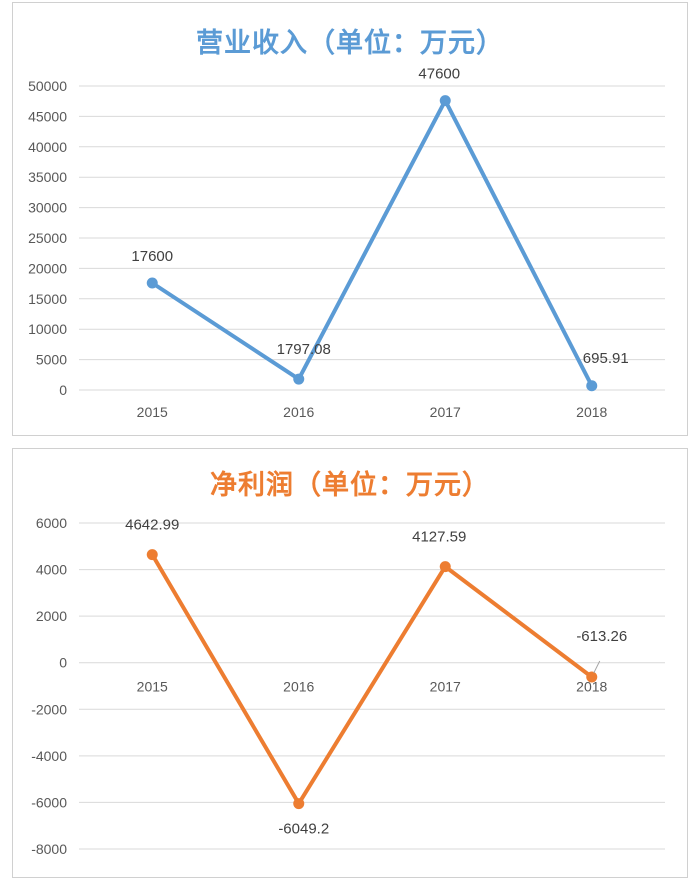 This screenshot has width=700, height=882. What do you see at coordinates (152, 256) in the screenshot?
I see `revenue-data-label: 17600` at bounding box center [152, 256].